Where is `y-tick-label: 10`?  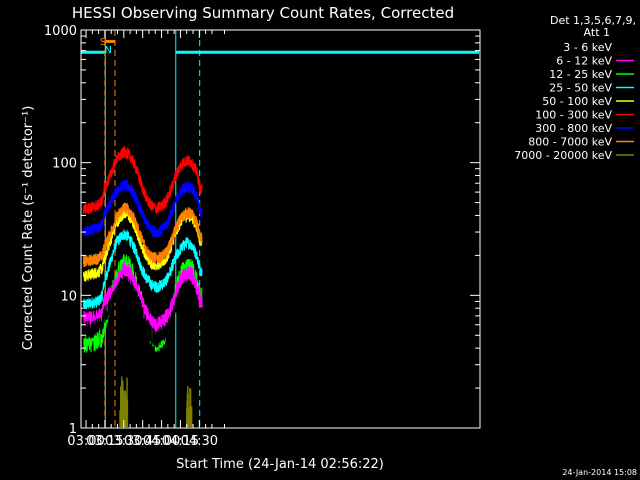
y-tick-label: 10 is located at coordinates (68, 296).